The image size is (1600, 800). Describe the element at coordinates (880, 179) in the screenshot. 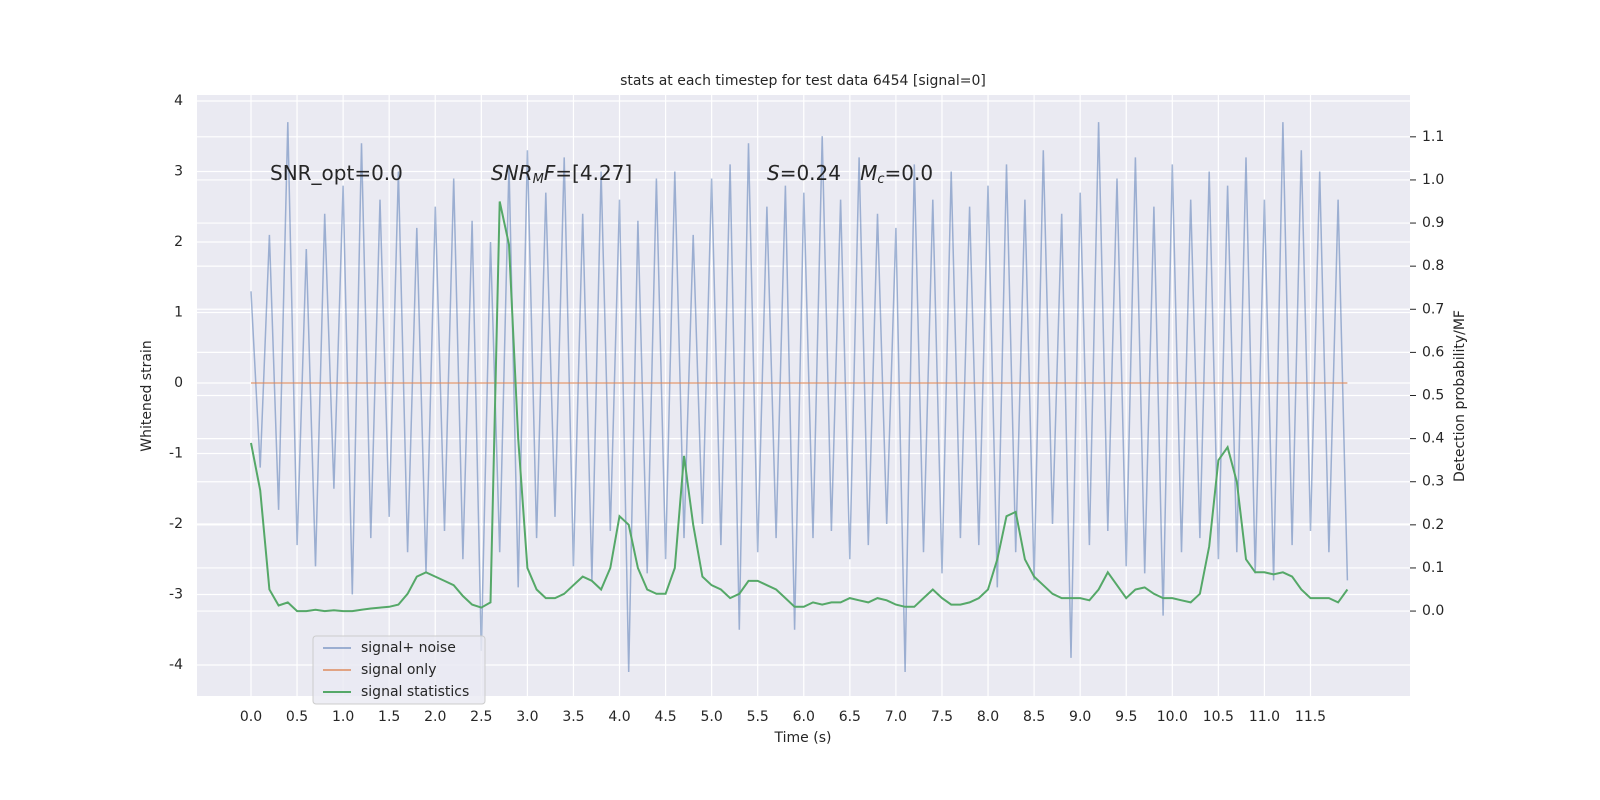

I see `annotation-text: c` at that location.